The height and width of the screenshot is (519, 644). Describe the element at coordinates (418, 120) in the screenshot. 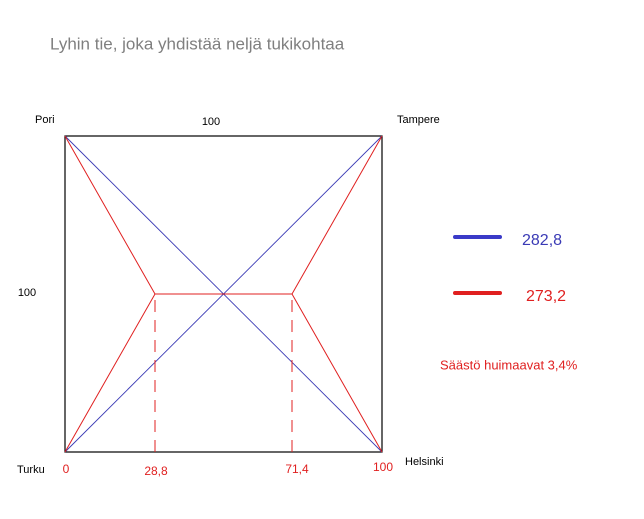

I see `node-label: Tampere` at that location.